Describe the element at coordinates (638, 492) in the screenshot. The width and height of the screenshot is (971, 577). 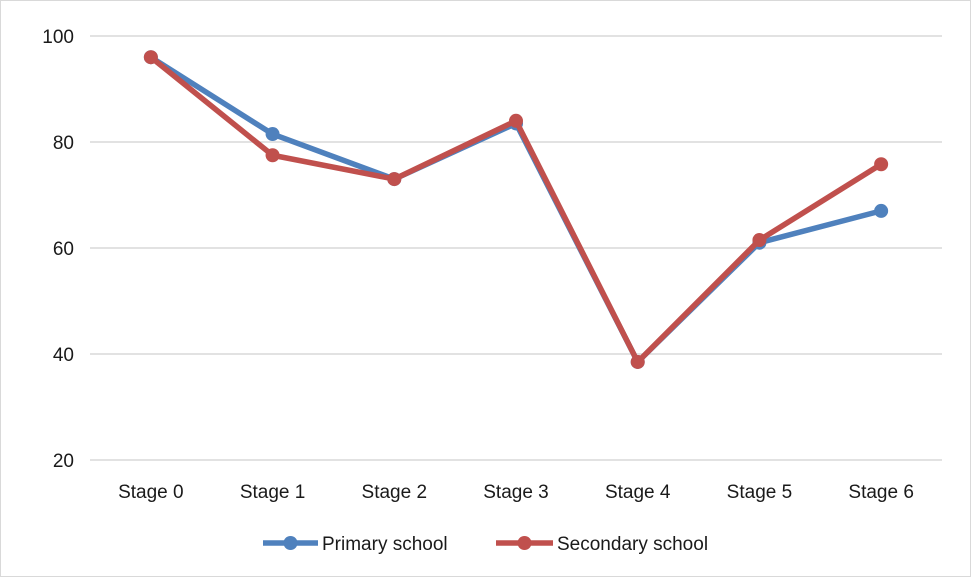
I see `x-tick-label: Stage 4` at that location.